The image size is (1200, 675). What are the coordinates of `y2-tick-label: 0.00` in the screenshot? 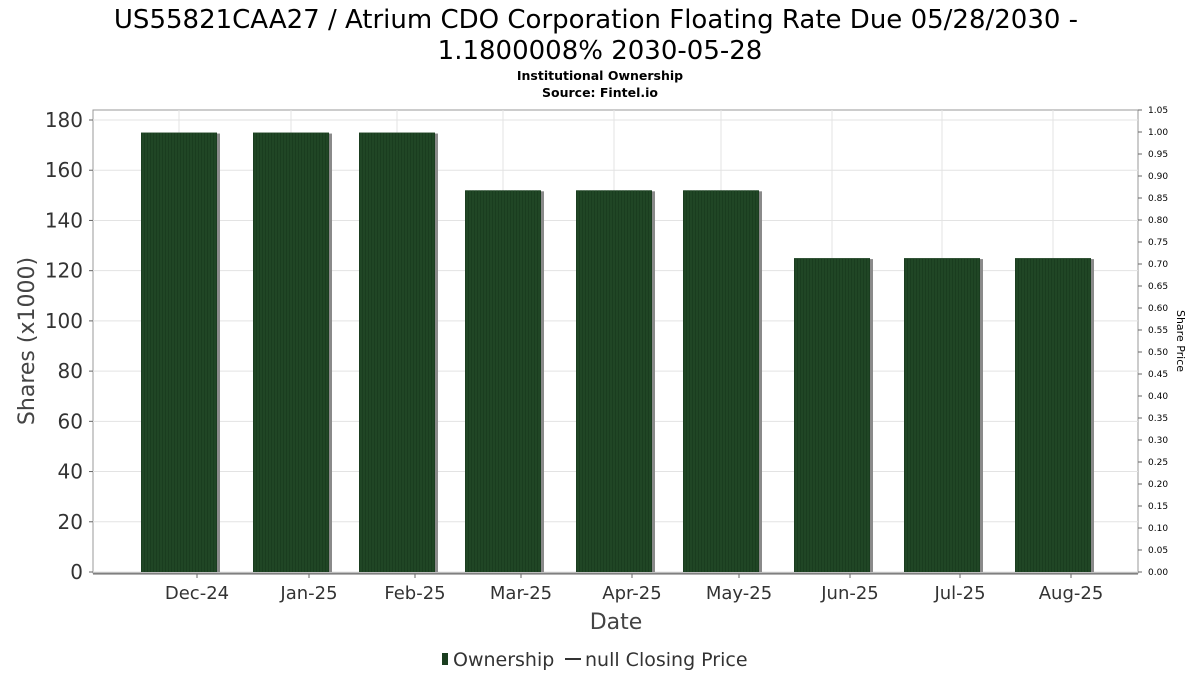 It's located at (1158, 573).